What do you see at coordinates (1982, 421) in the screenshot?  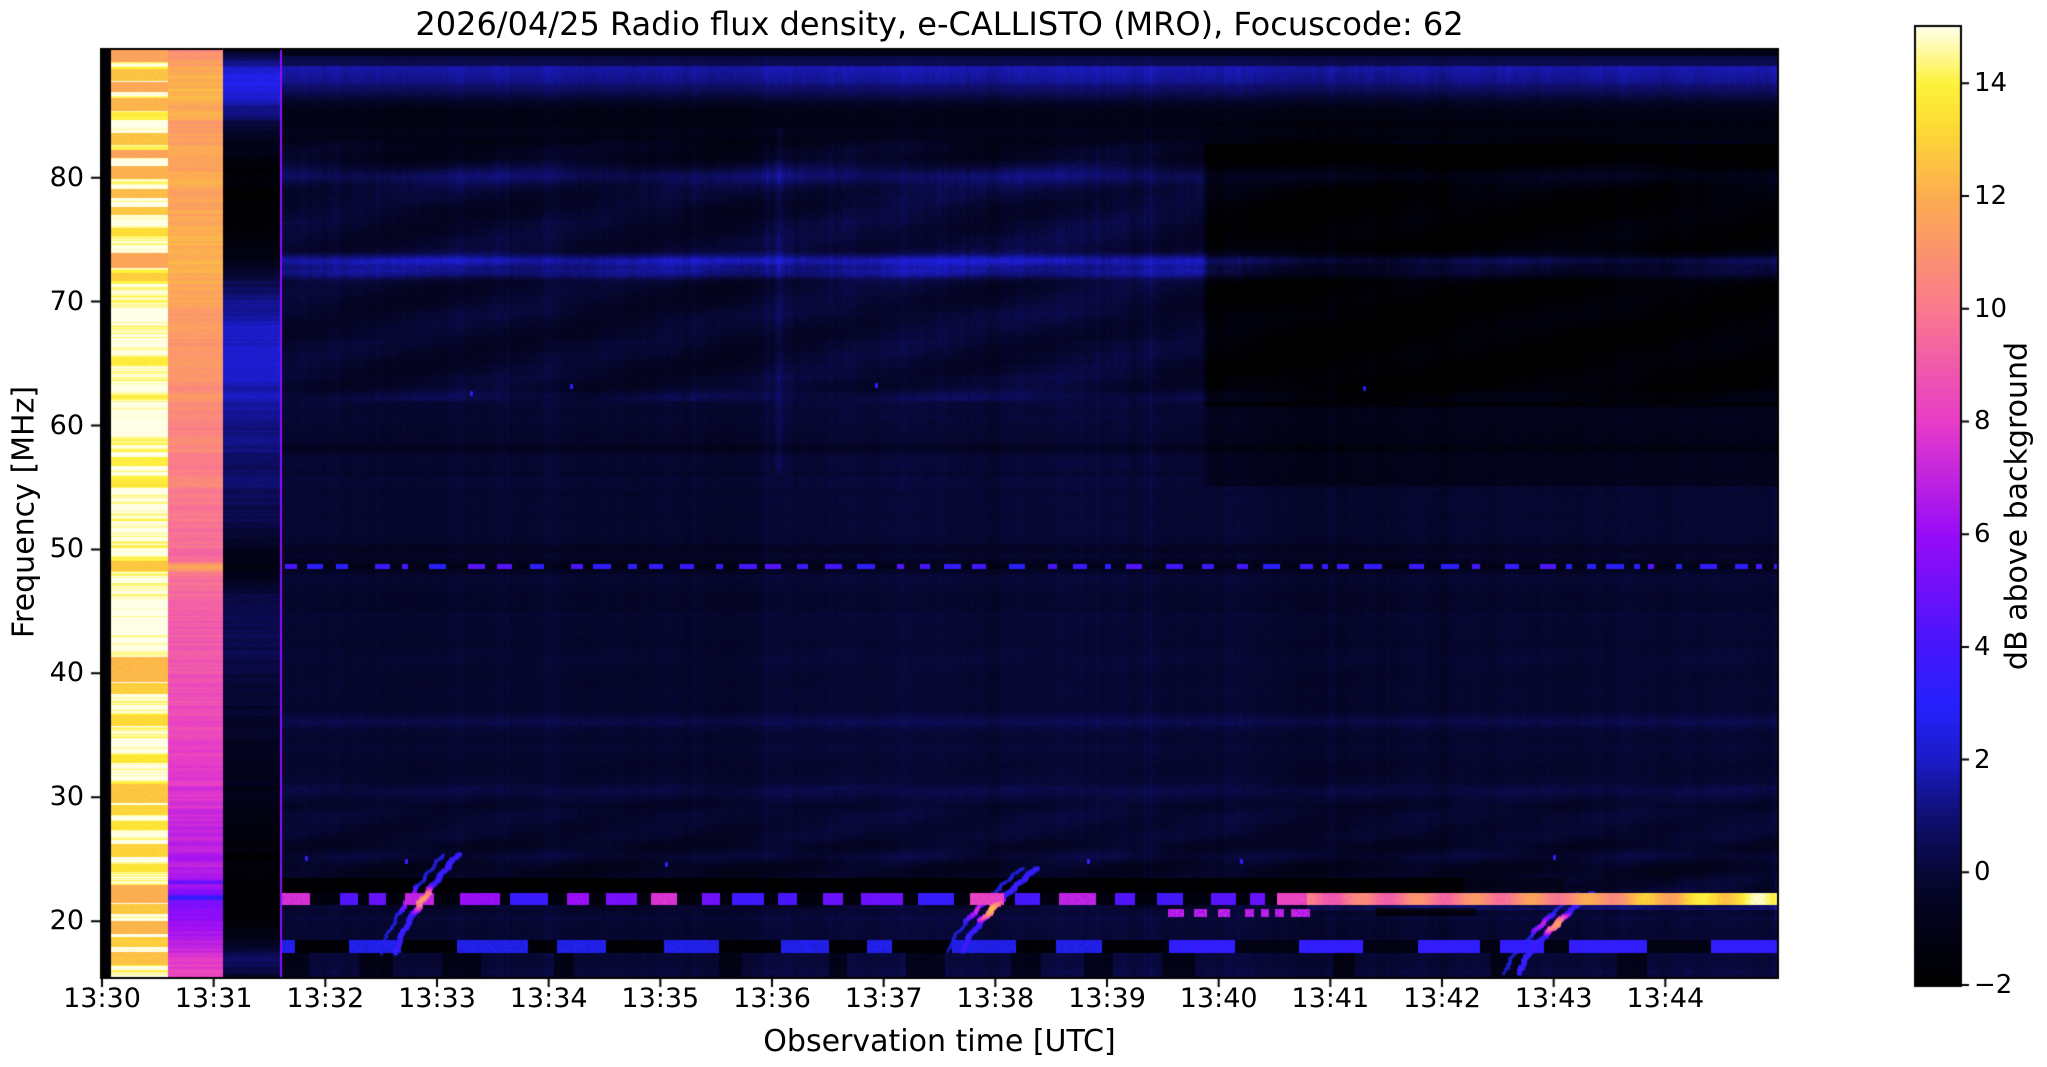 I see `colorbar-tick-label: 8` at bounding box center [1982, 421].